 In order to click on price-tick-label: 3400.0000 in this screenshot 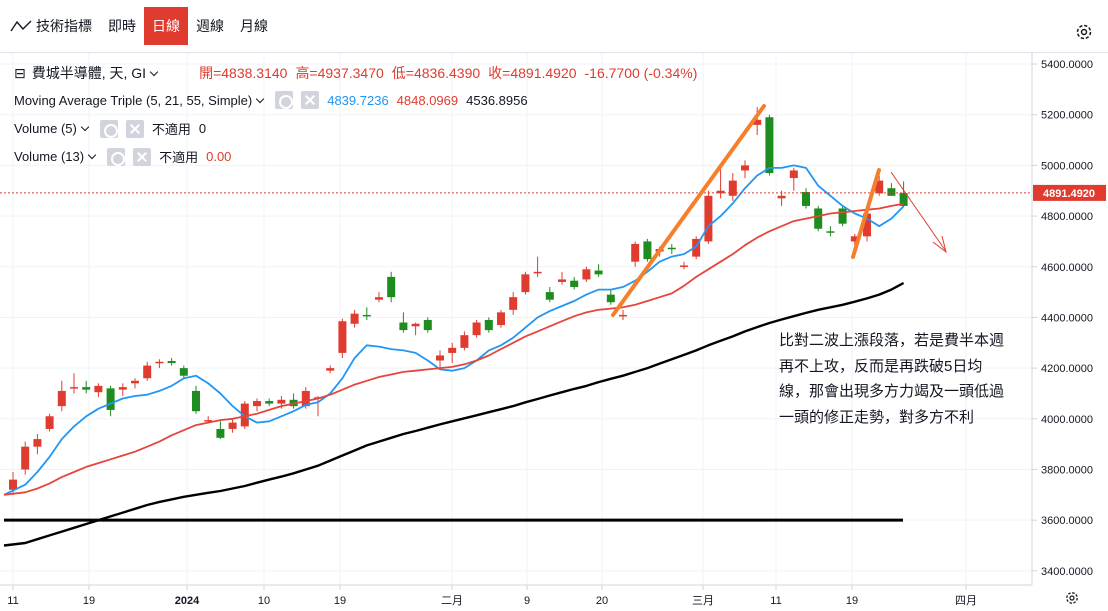, I will do `click(1067, 572)`.